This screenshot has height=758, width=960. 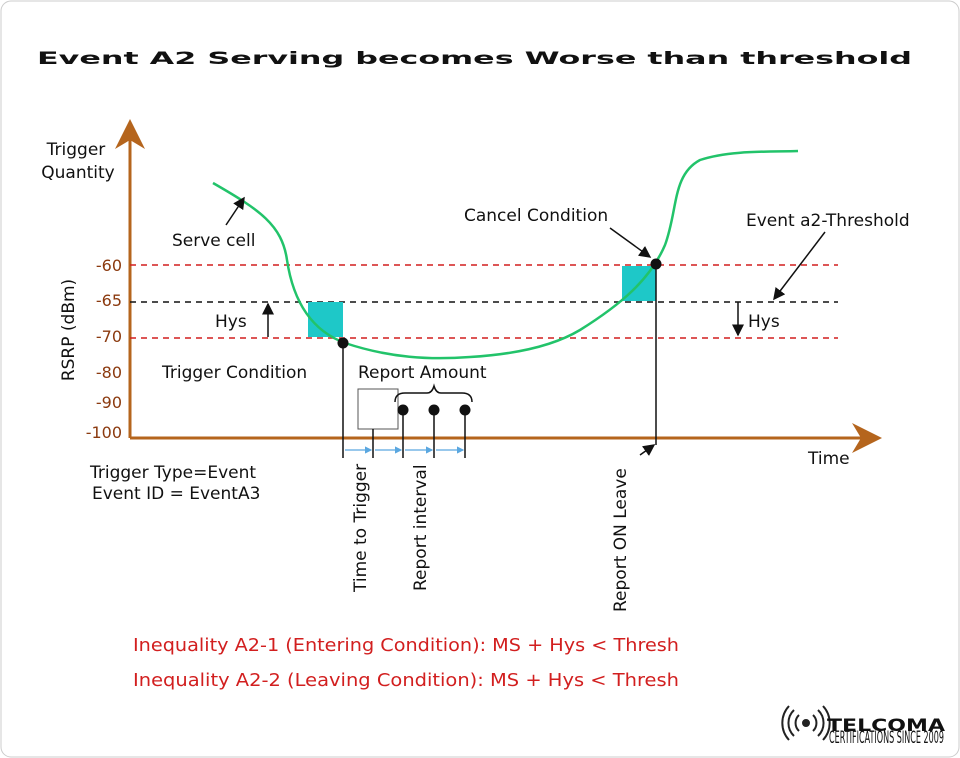 I want to click on trigger-info: Event ID = EventA3, so click(x=176, y=494).